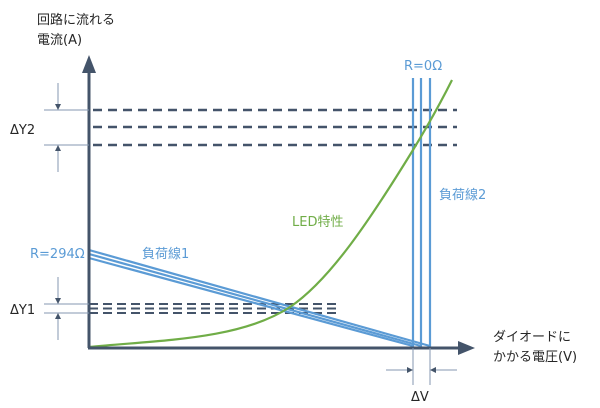 The width and height of the screenshot is (600, 408). Describe the element at coordinates (89, 64) in the screenshot. I see `y-axis-arrow-icon` at that location.